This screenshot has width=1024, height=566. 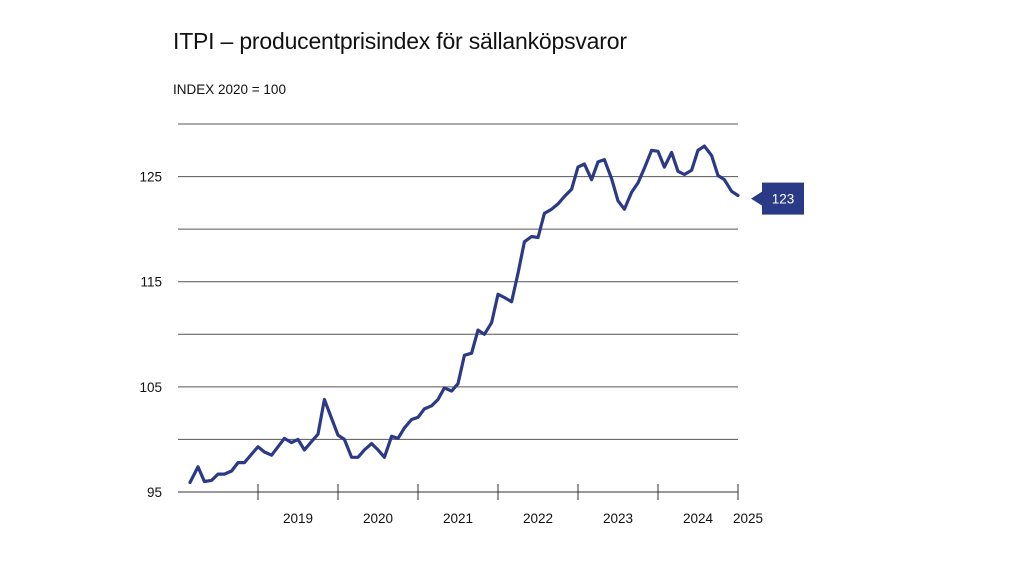 What do you see at coordinates (748, 518) in the screenshot?
I see `x-tick-label-2025: 2025` at bounding box center [748, 518].